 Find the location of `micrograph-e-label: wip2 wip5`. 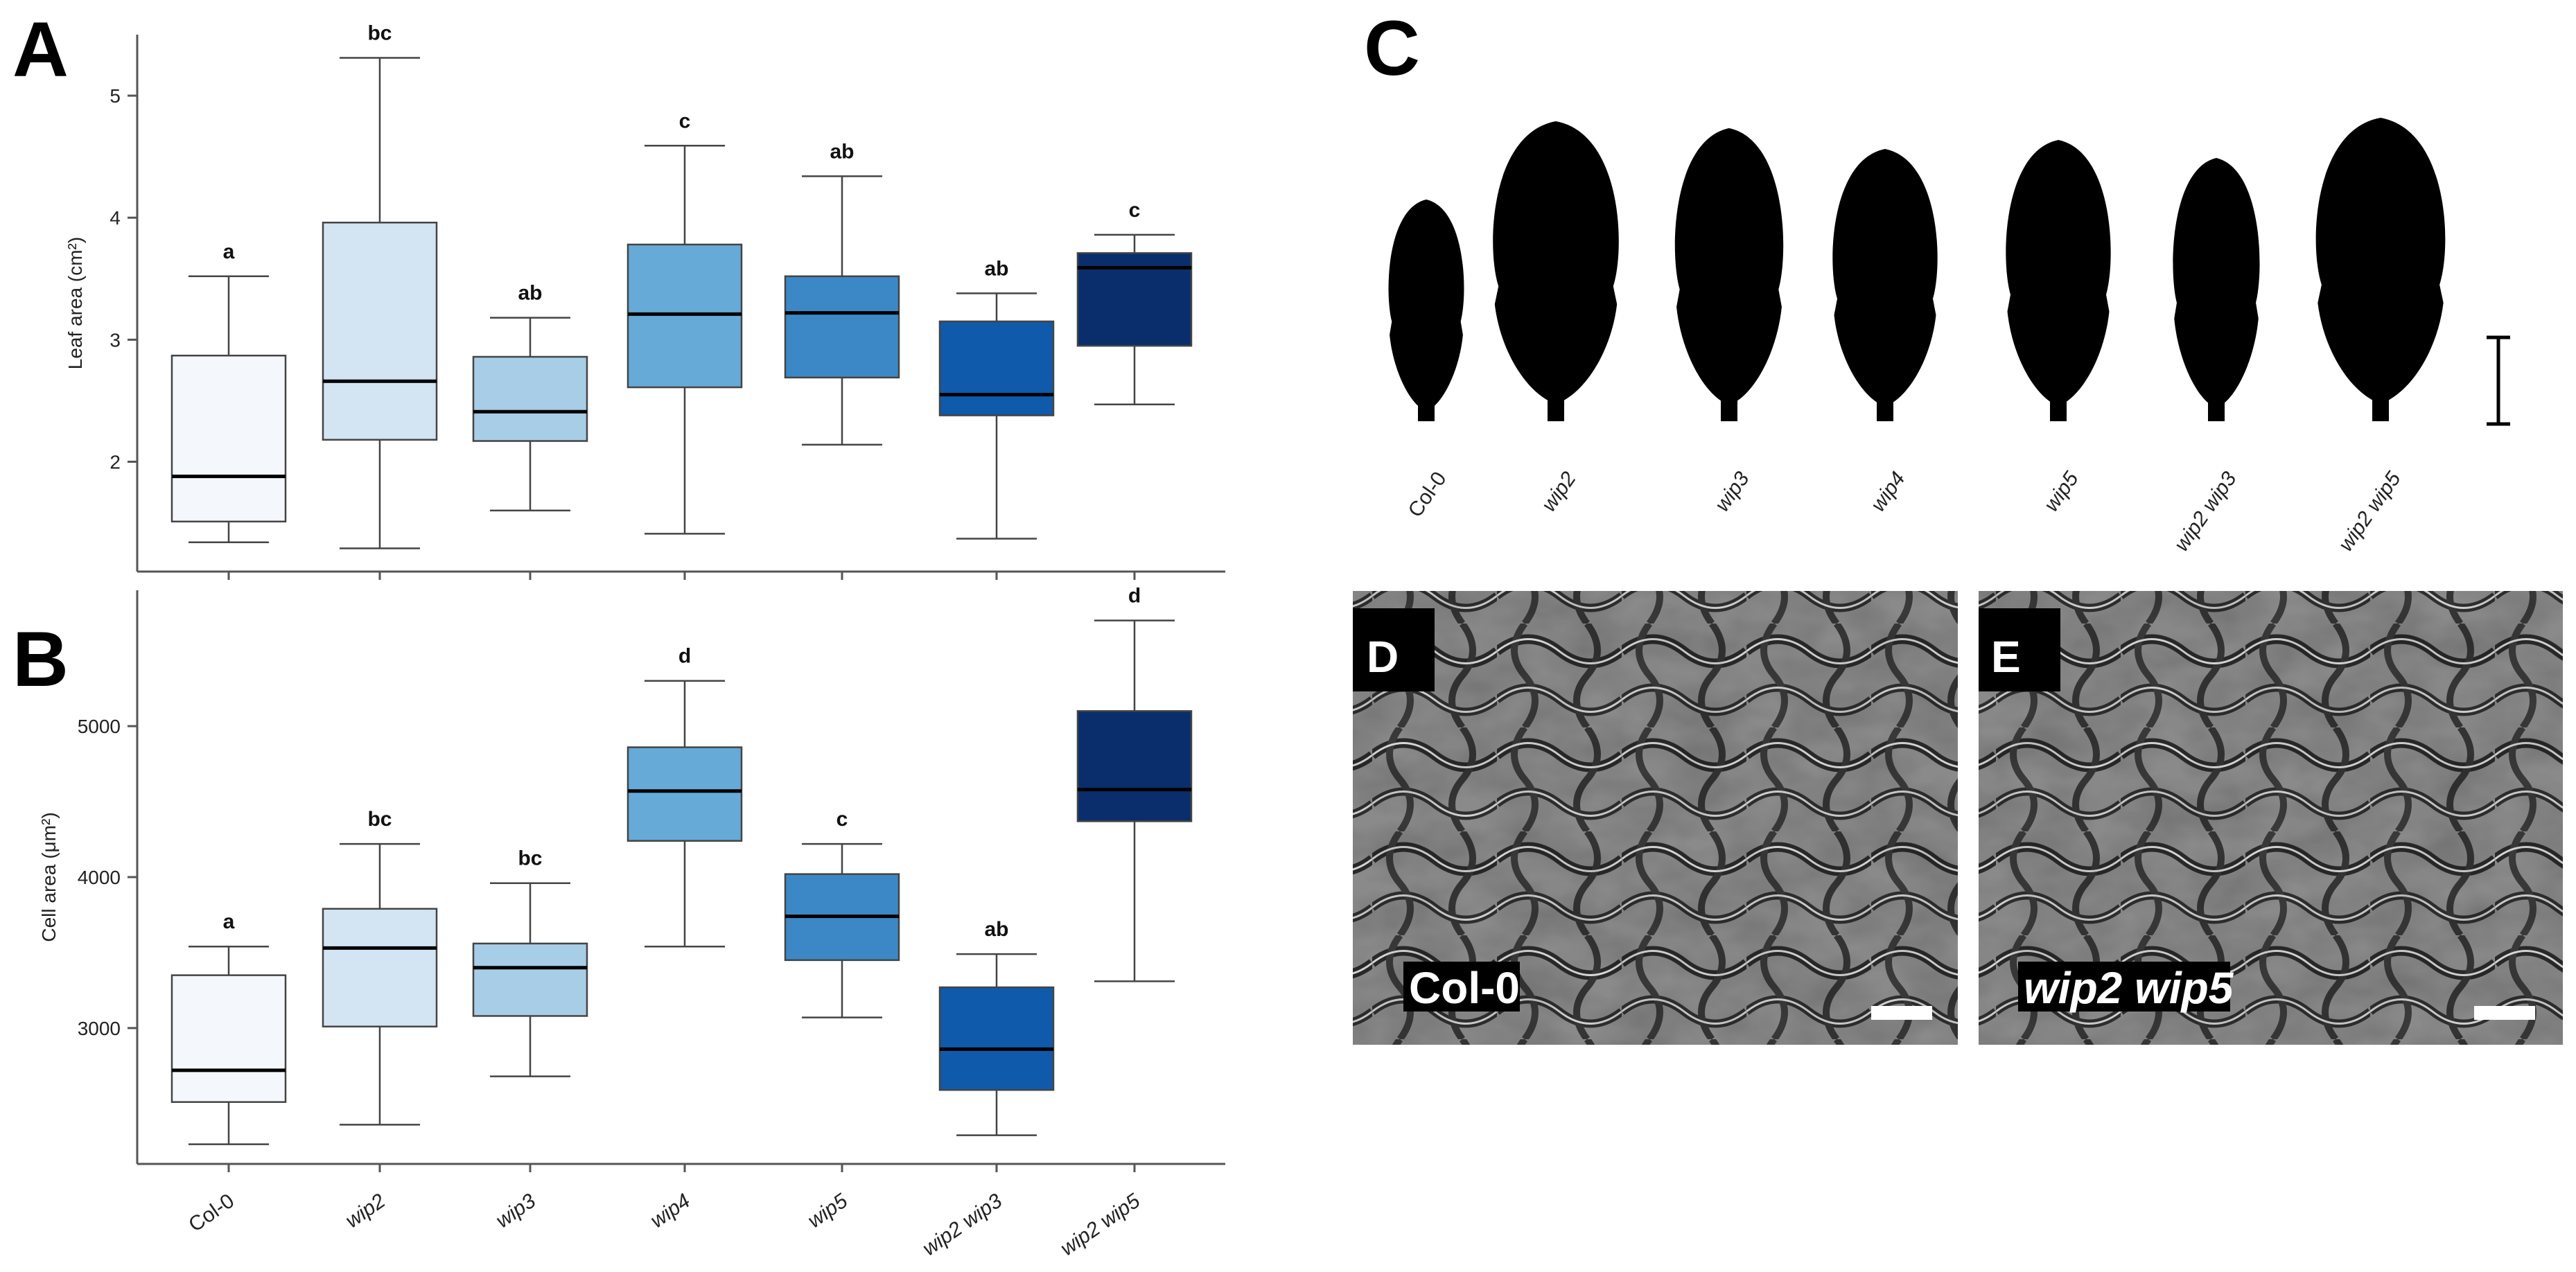

micrograph-e-label: wip2 wip5 is located at coordinates (2129, 988).